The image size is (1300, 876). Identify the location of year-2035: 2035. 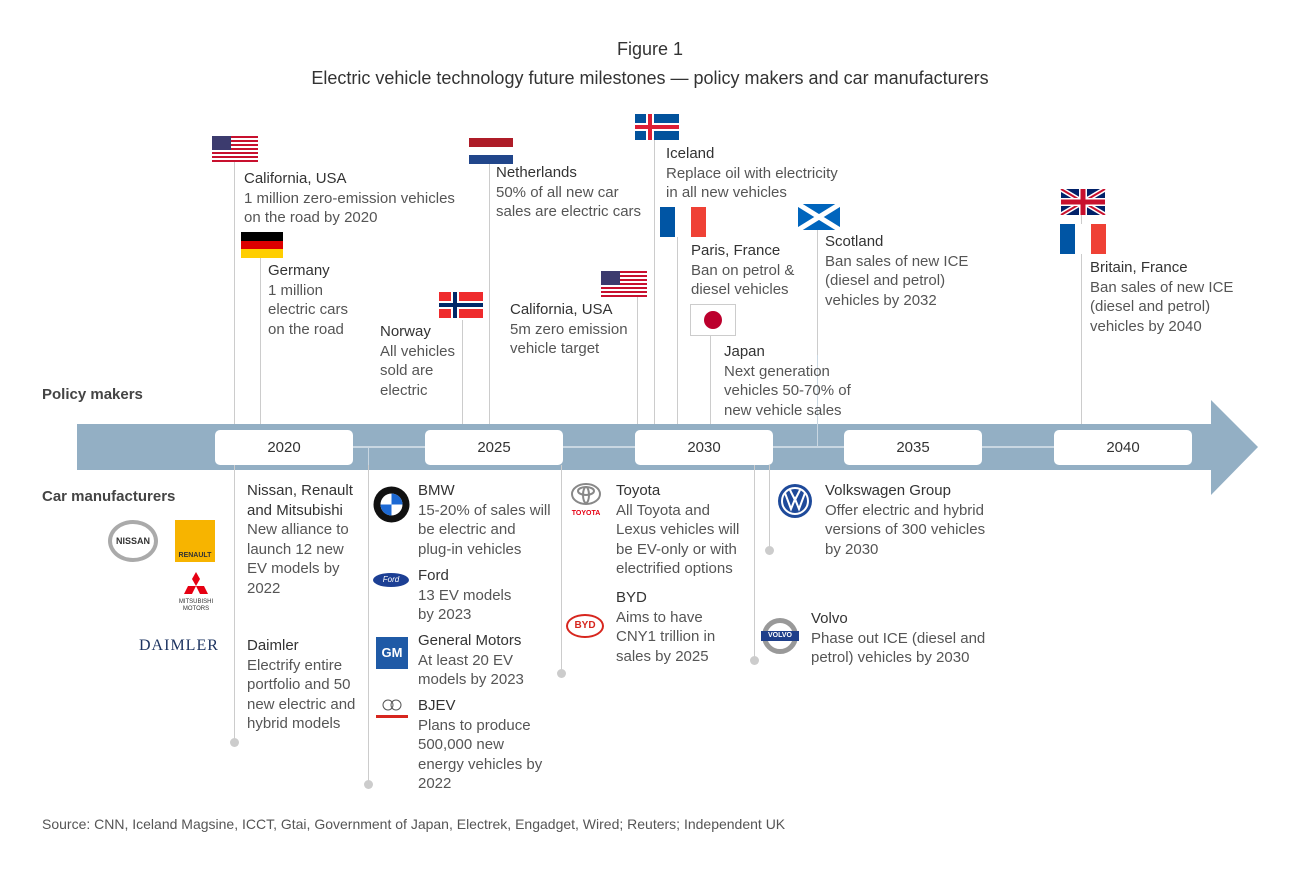
(913, 447).